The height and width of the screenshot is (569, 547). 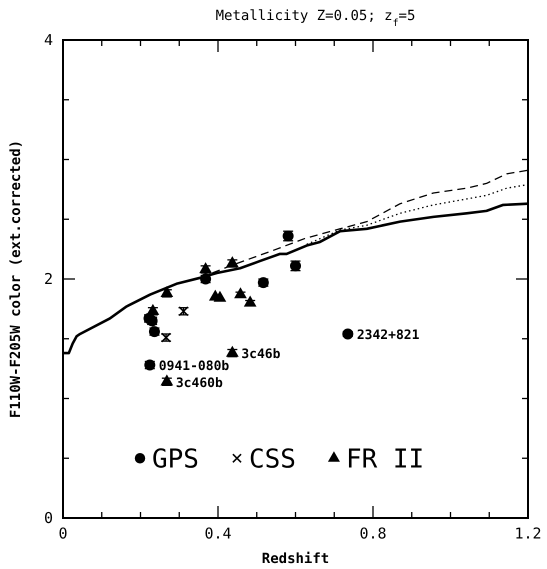 I want to click on annotation: 3c46b, so click(x=261, y=354).